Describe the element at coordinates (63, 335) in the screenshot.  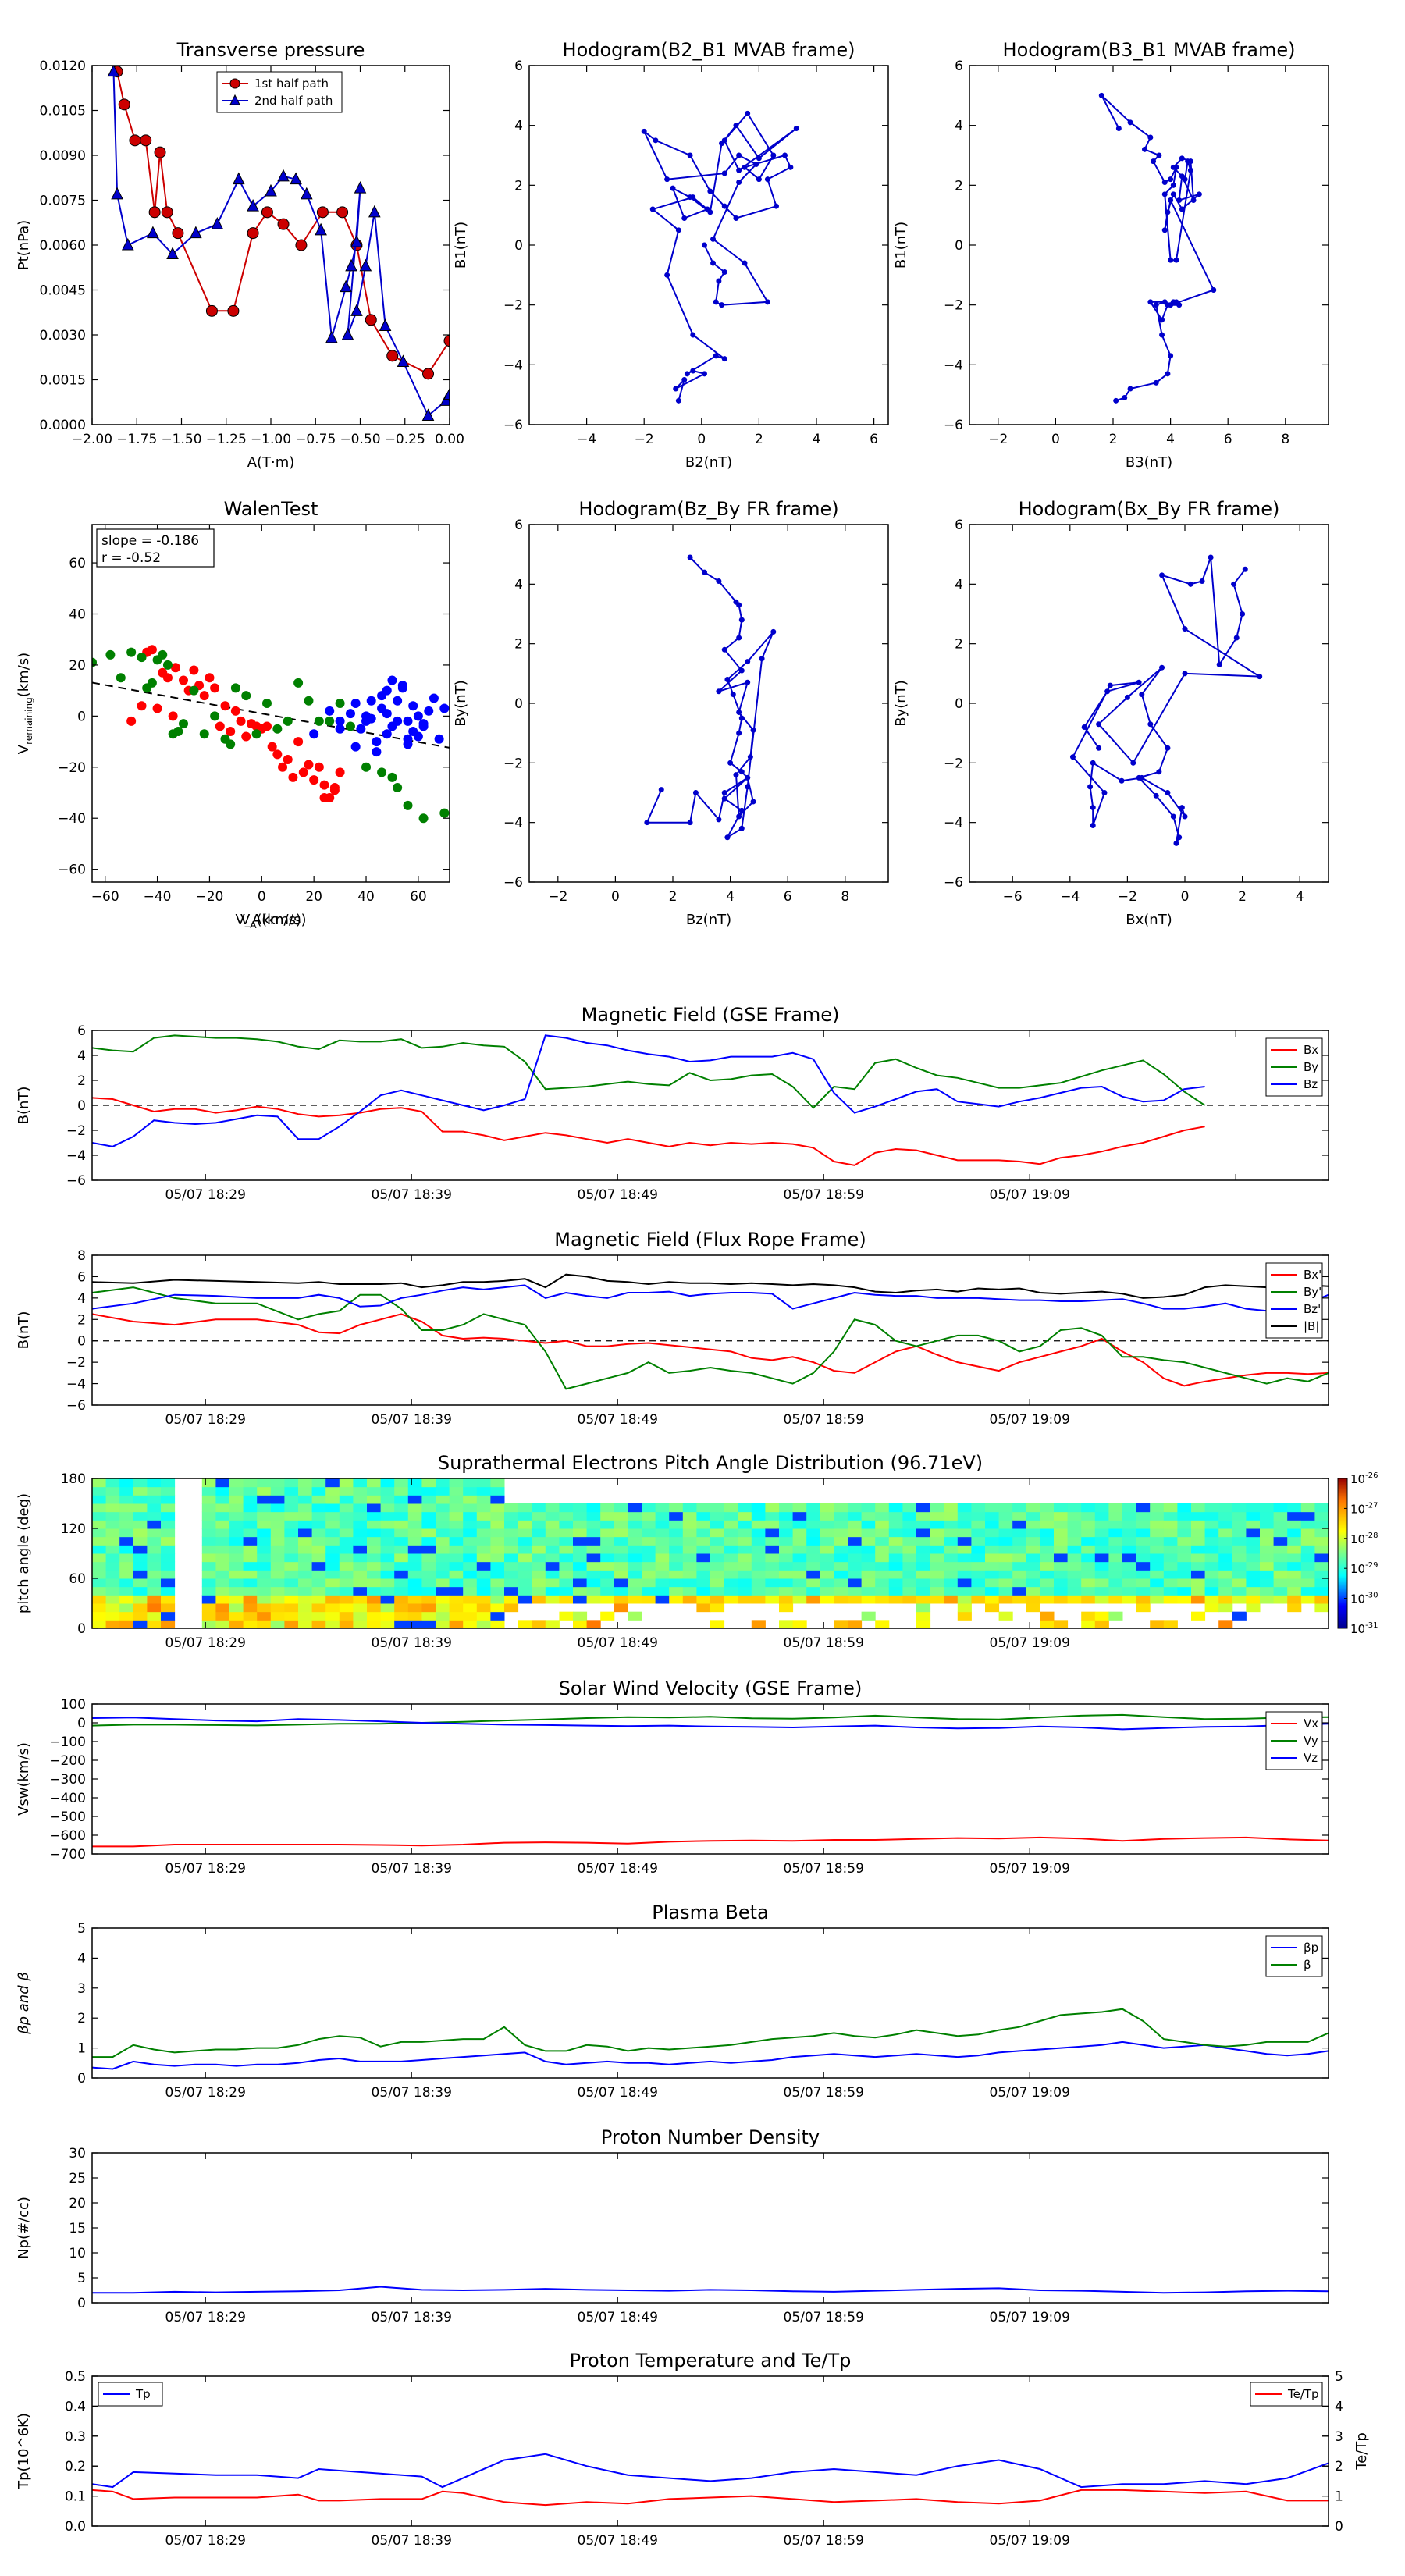
I see `pt-ytick-label: 0.0030` at that location.